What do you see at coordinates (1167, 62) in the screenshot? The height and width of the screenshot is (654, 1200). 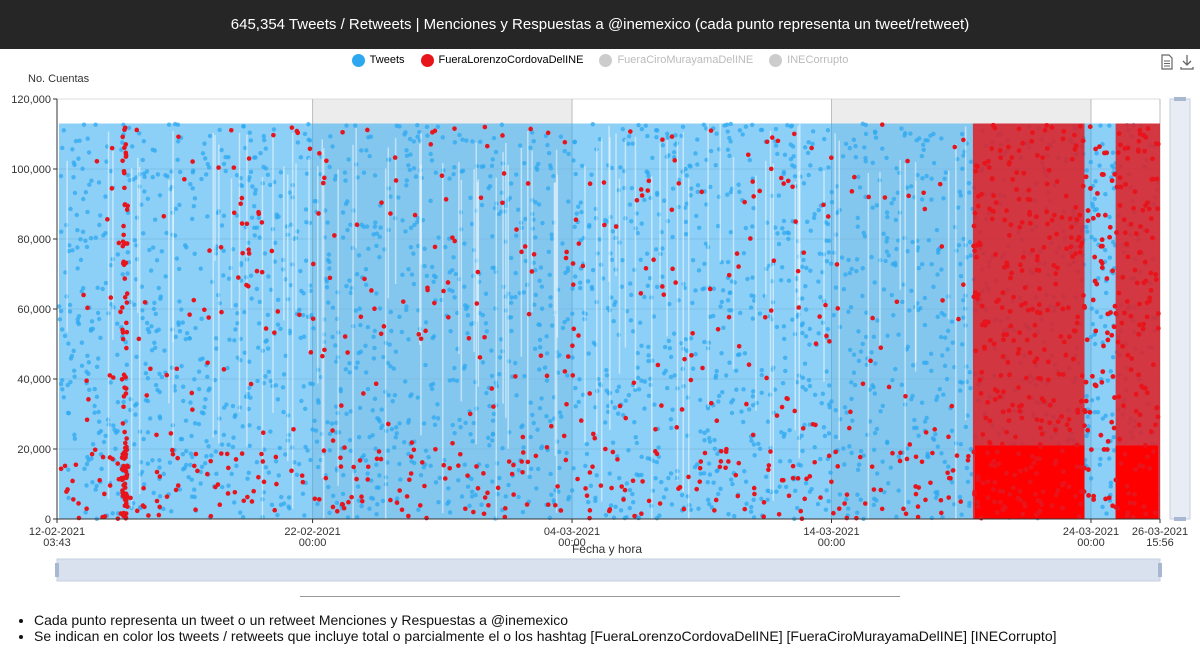 I see `document-icon` at bounding box center [1167, 62].